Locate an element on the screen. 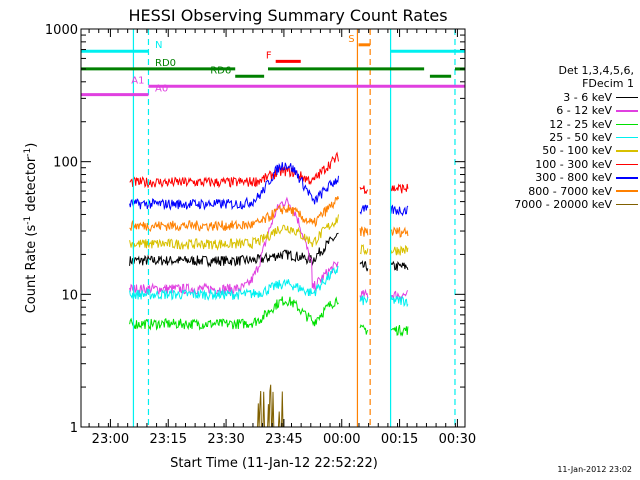 Image resolution: width=640 pixels, height=480 pixels. y-axis-label-post: ) is located at coordinates (31, 145).